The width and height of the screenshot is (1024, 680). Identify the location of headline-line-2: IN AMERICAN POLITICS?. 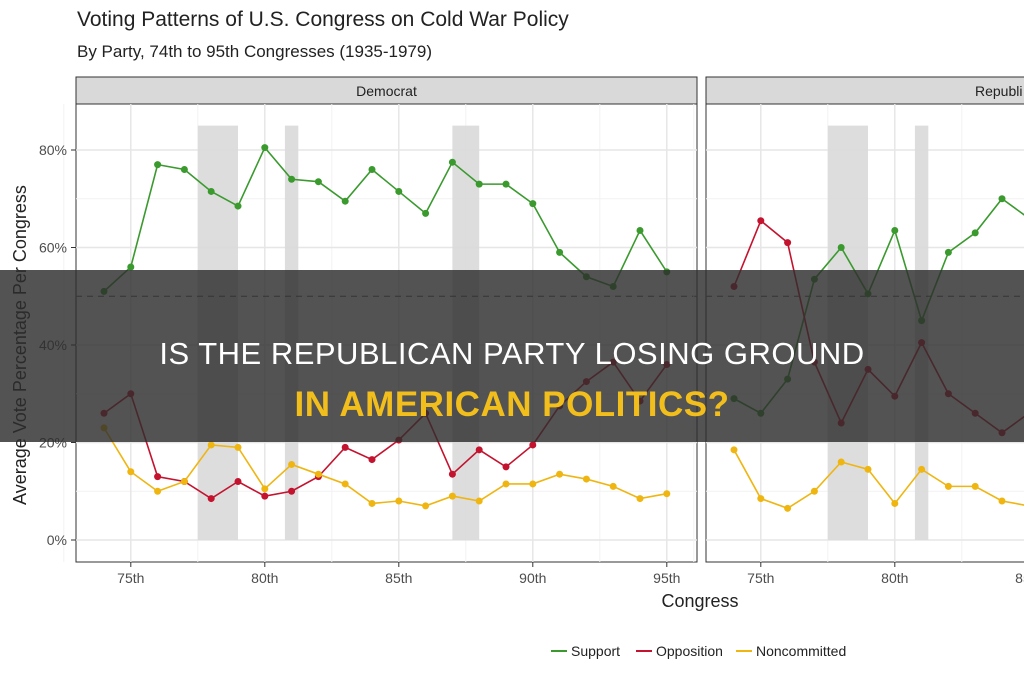
(512, 404).